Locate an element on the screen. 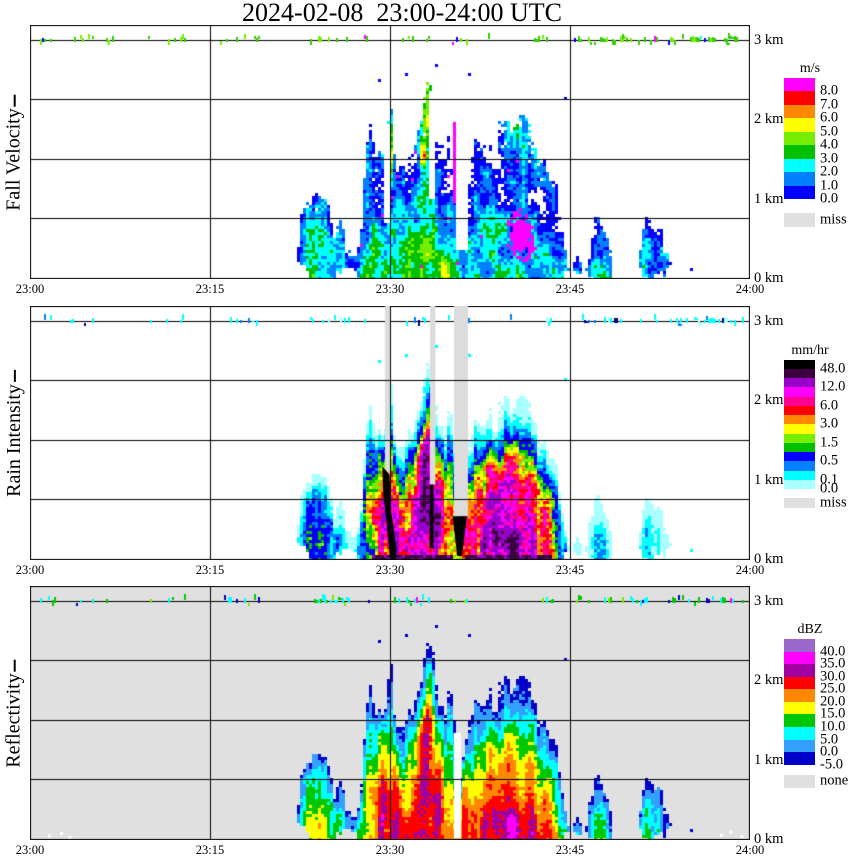 The width and height of the screenshot is (850, 868). legend-label-reflectivity-15.0: 15.0 is located at coordinates (833, 713).